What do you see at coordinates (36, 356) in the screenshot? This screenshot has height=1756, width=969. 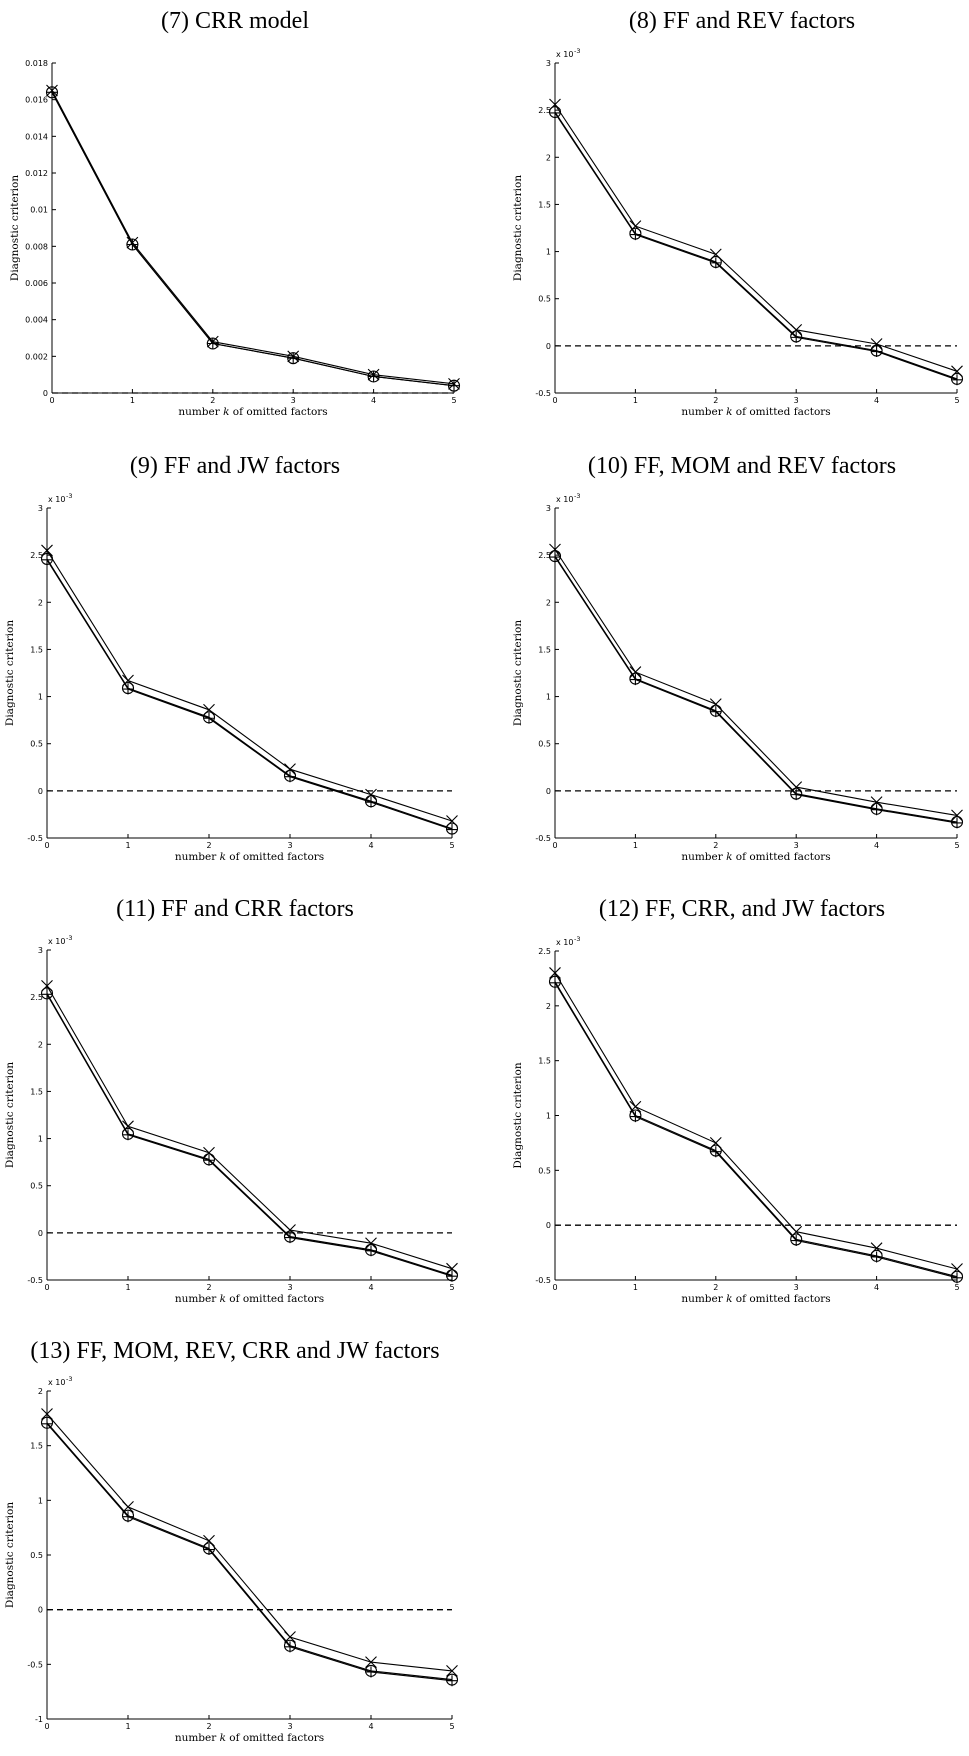 I see `y-tick-label: 0.002` at bounding box center [36, 356].